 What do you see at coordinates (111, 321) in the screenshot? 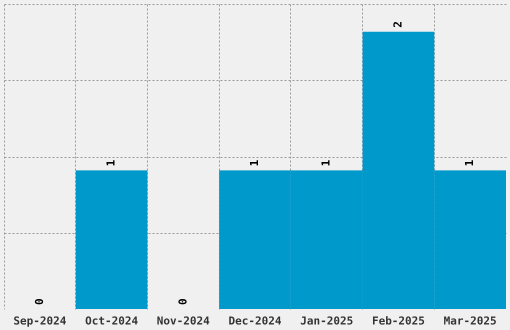
I see `x-tick-label: Oct-2024` at bounding box center [111, 321].